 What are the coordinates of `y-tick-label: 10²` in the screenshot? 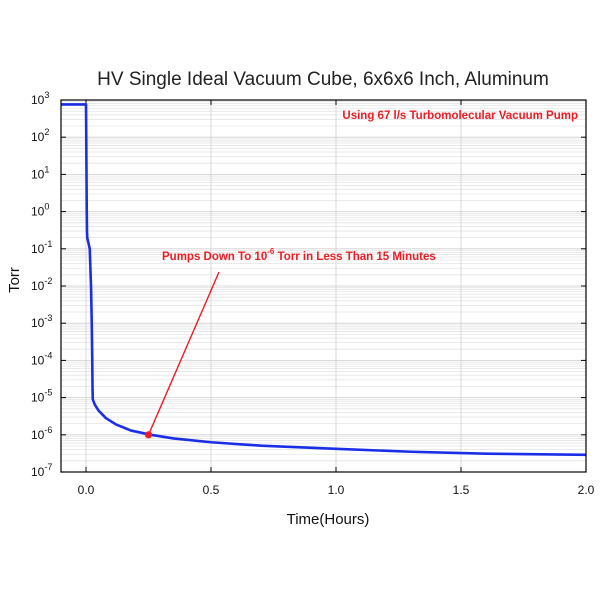 It's located at (40, 135).